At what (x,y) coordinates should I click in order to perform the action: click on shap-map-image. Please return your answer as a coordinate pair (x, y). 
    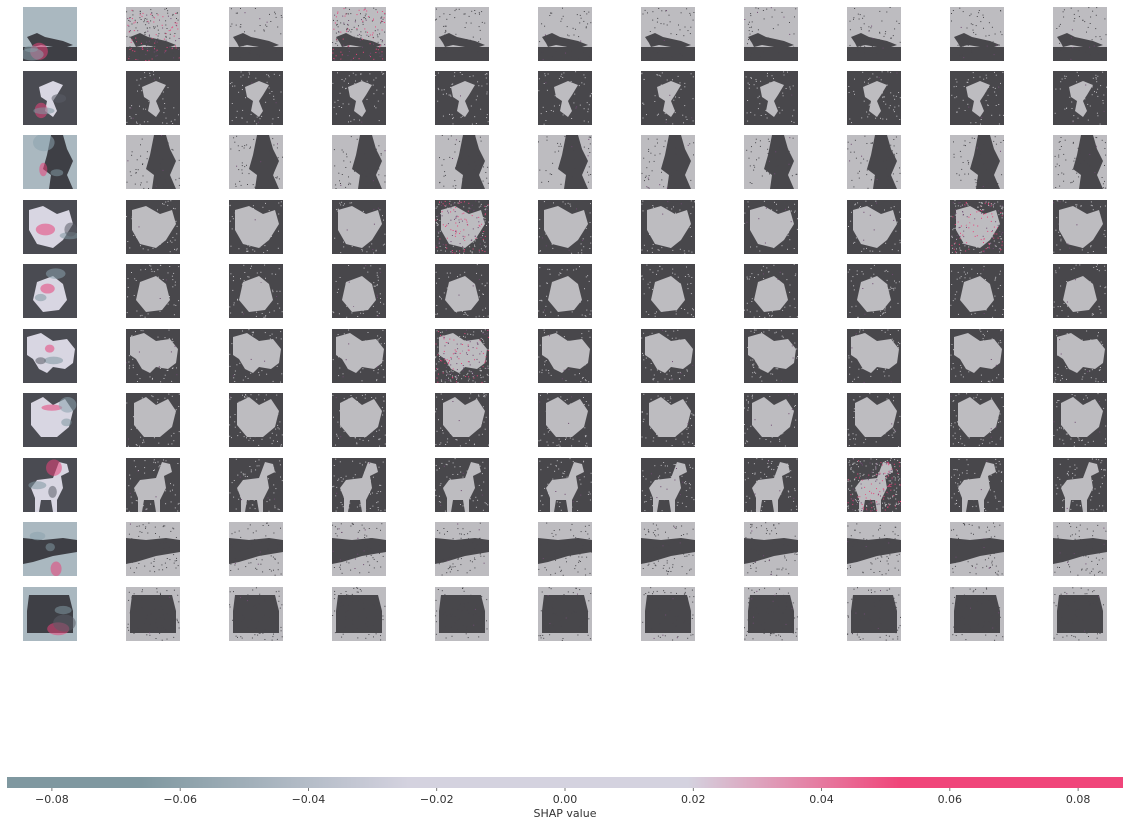
    Looking at the image, I should click on (565, 162).